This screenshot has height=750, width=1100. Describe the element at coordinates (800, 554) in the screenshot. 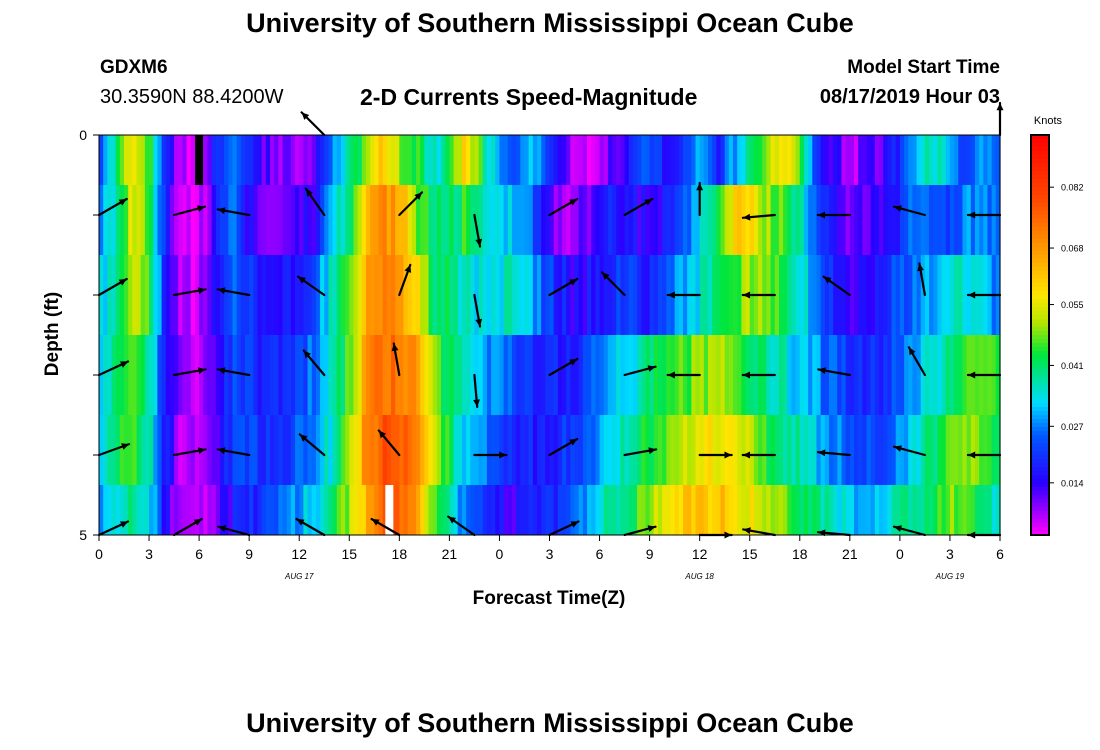

I see `x-tick-label: 18` at that location.